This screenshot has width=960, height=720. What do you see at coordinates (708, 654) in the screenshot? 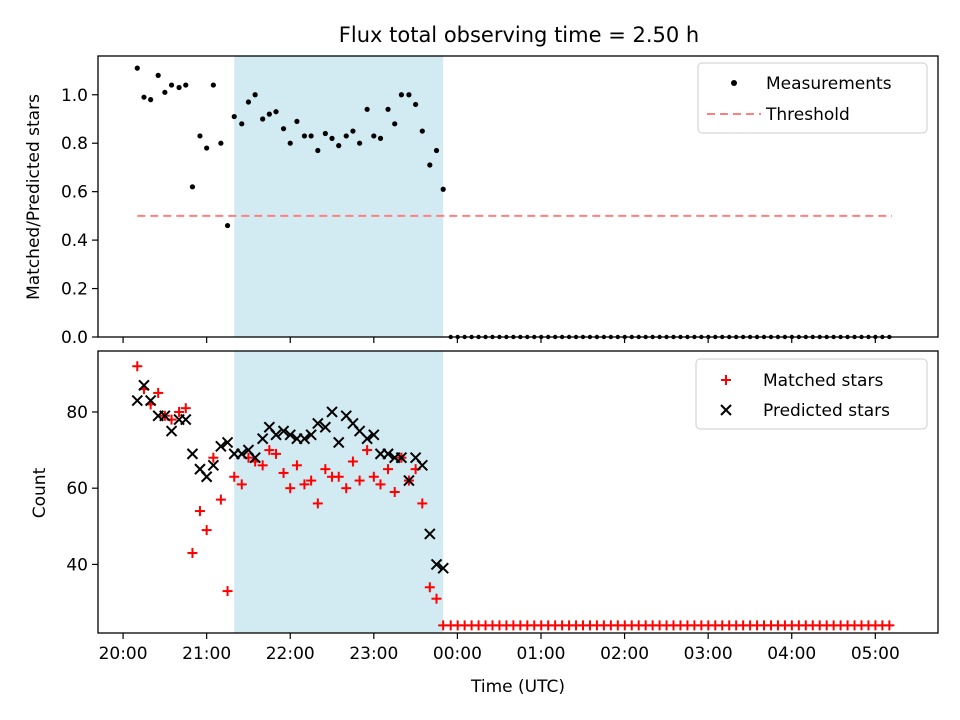
I see `x-tick-label: 03:00` at bounding box center [708, 654].